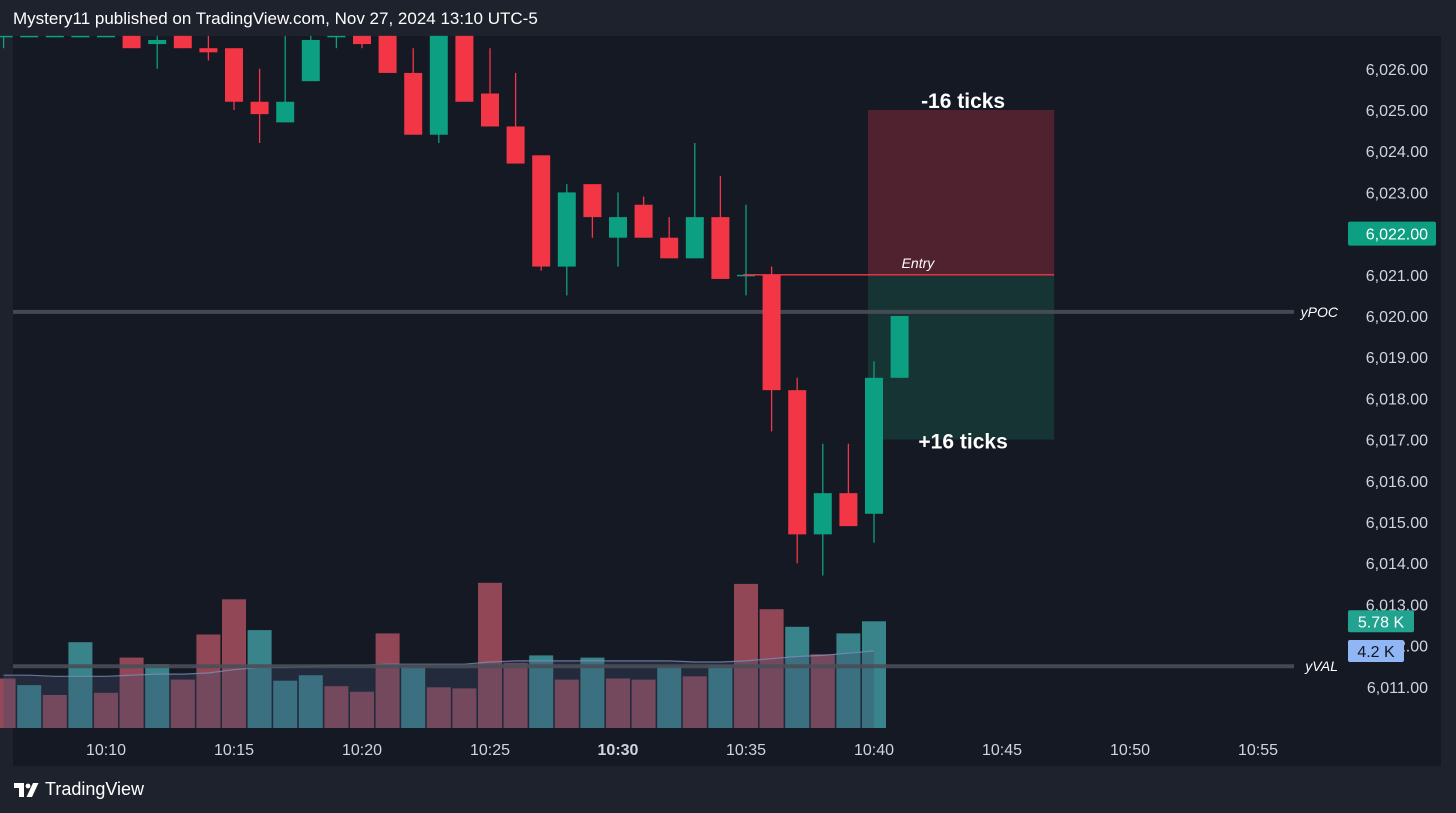 Image resolution: width=1456 pixels, height=813 pixels. I want to click on time-tick-label: 10:30, so click(618, 750).